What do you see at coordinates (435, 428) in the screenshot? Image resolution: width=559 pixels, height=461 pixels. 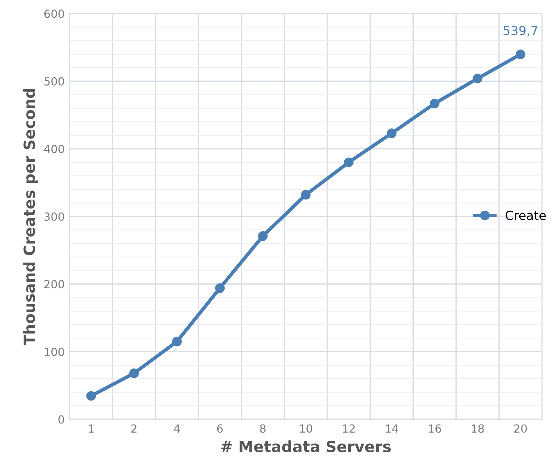 I see `x-tick-label: 16` at bounding box center [435, 428].